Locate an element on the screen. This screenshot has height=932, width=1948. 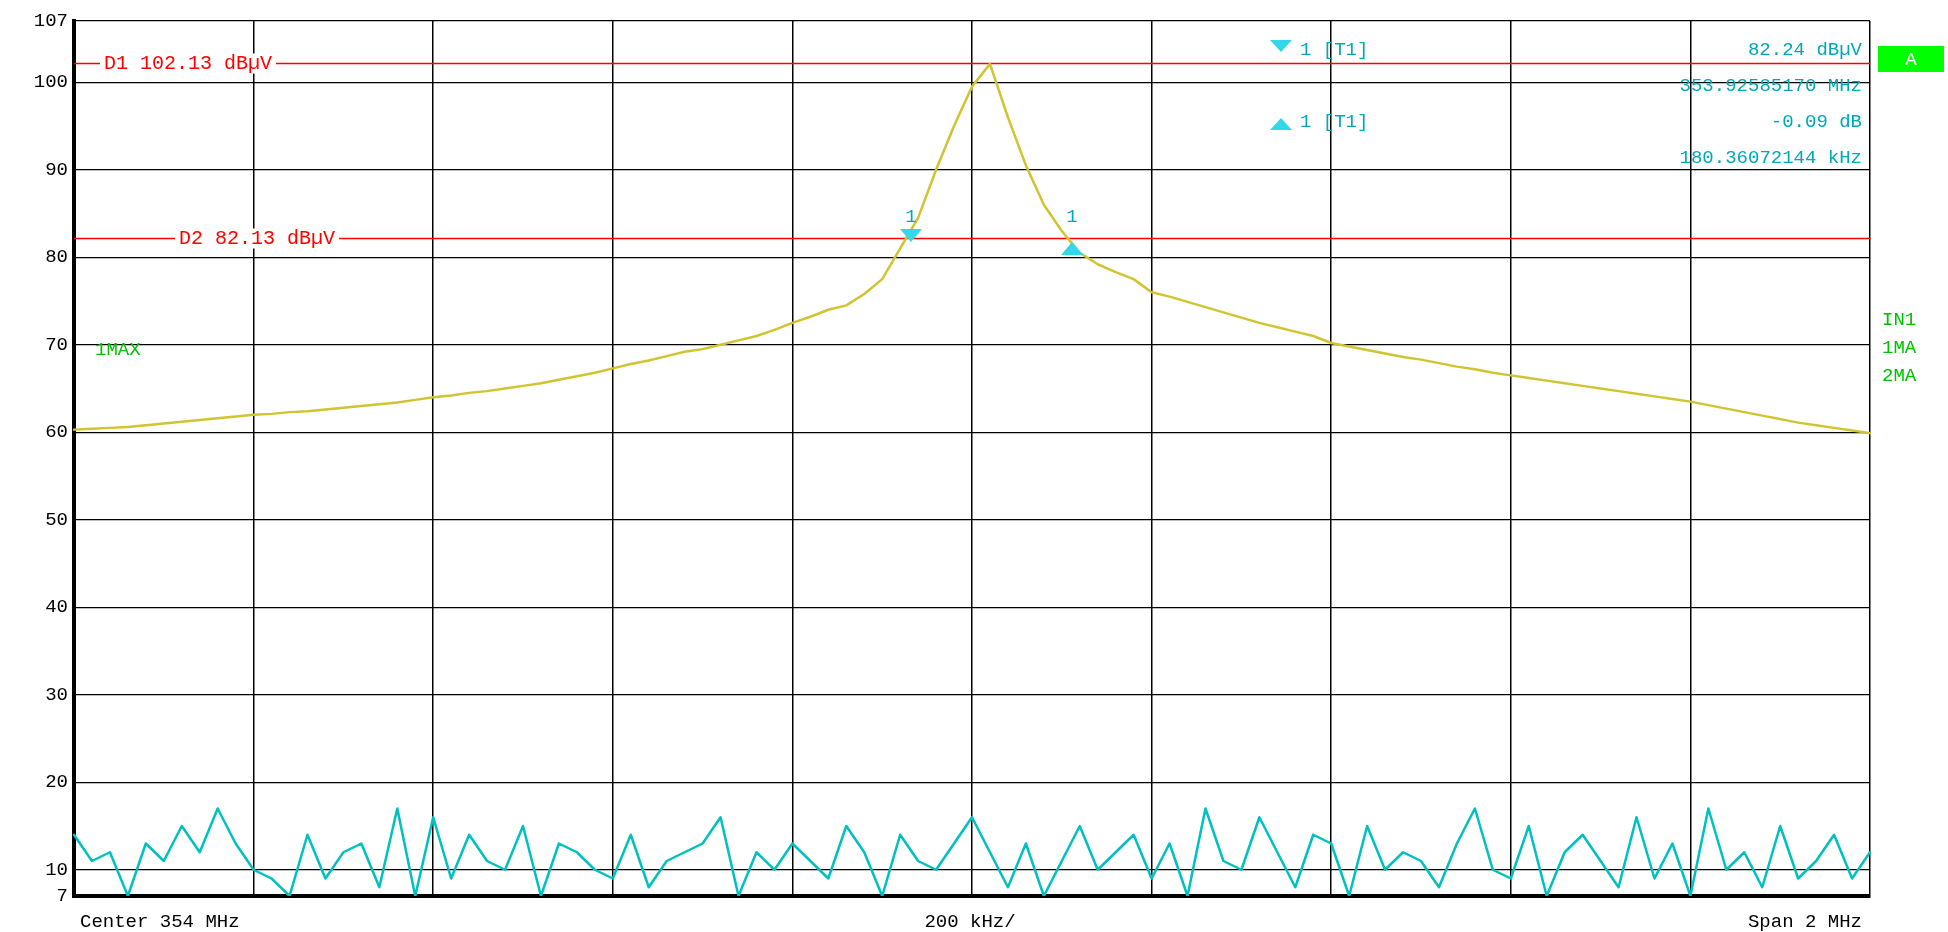
ref-line-label: D1 102.13 dBµV is located at coordinates (188, 63).